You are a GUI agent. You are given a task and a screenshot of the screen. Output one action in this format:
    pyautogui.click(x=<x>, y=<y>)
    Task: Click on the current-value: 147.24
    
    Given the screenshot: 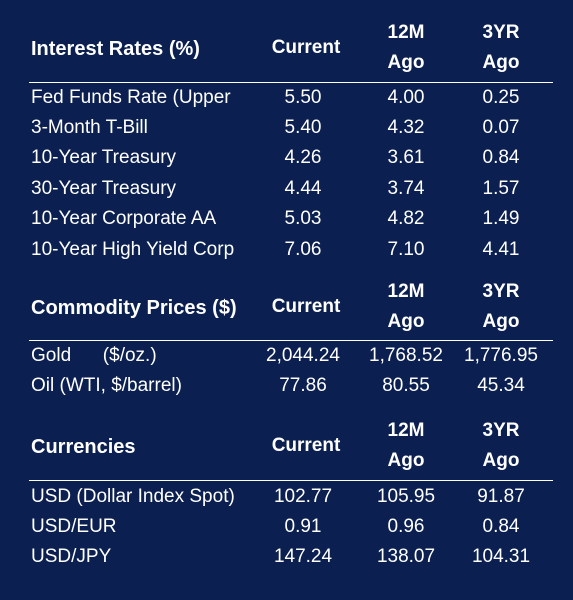 What is the action you would take?
    pyautogui.click(x=303, y=556)
    